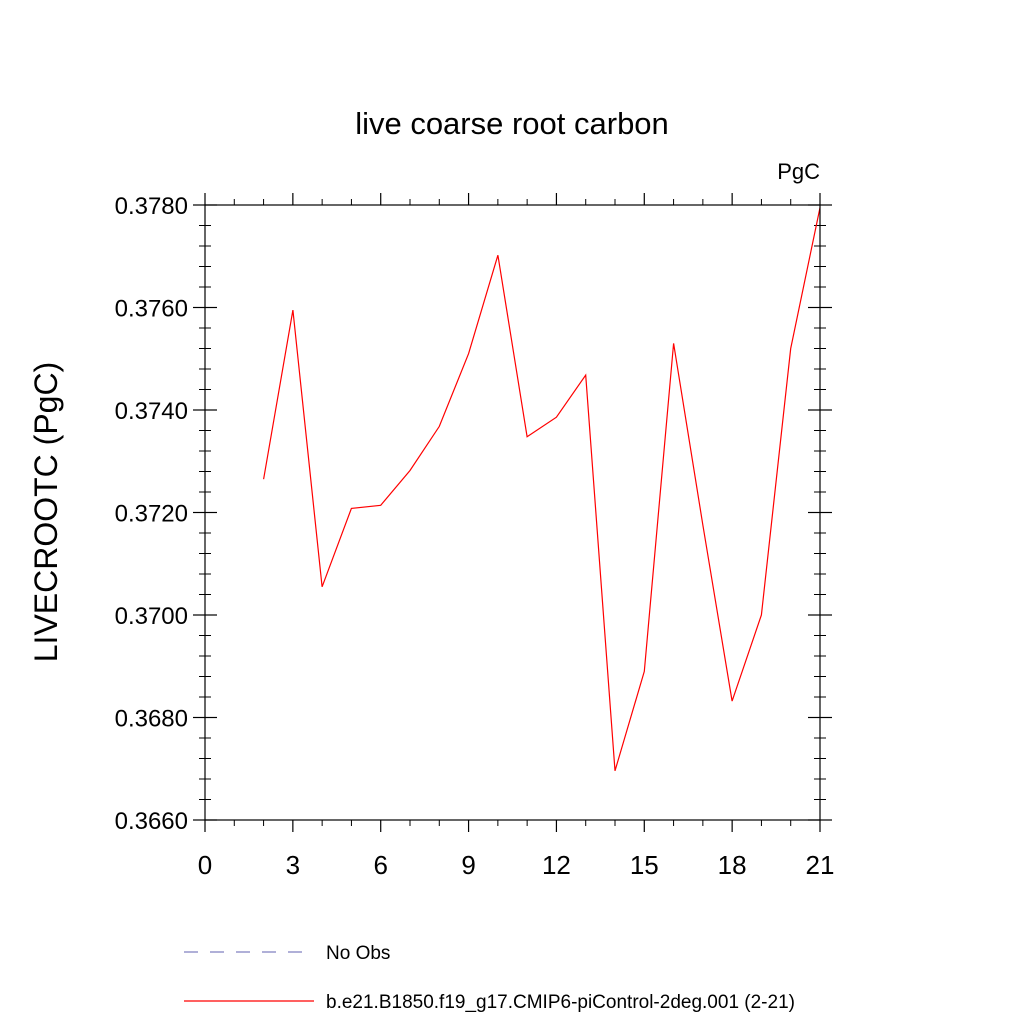 This screenshot has height=1024, width=1024. I want to click on x-tick-label: 6, so click(380, 865).